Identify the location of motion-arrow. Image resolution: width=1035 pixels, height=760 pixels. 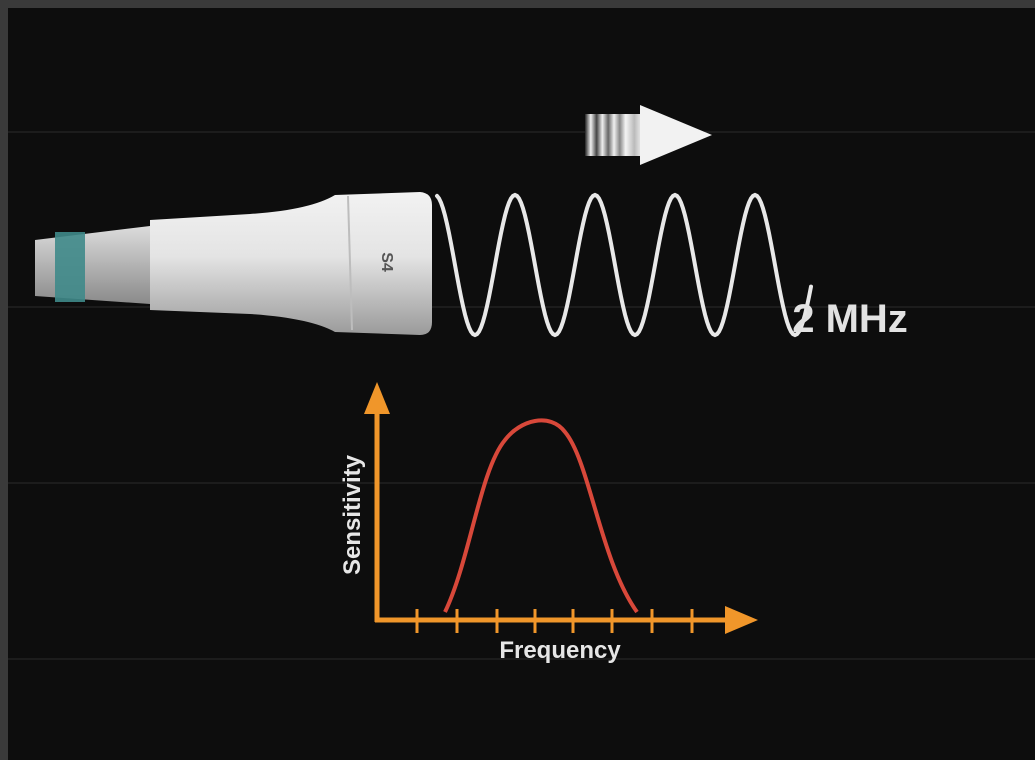
(648, 135).